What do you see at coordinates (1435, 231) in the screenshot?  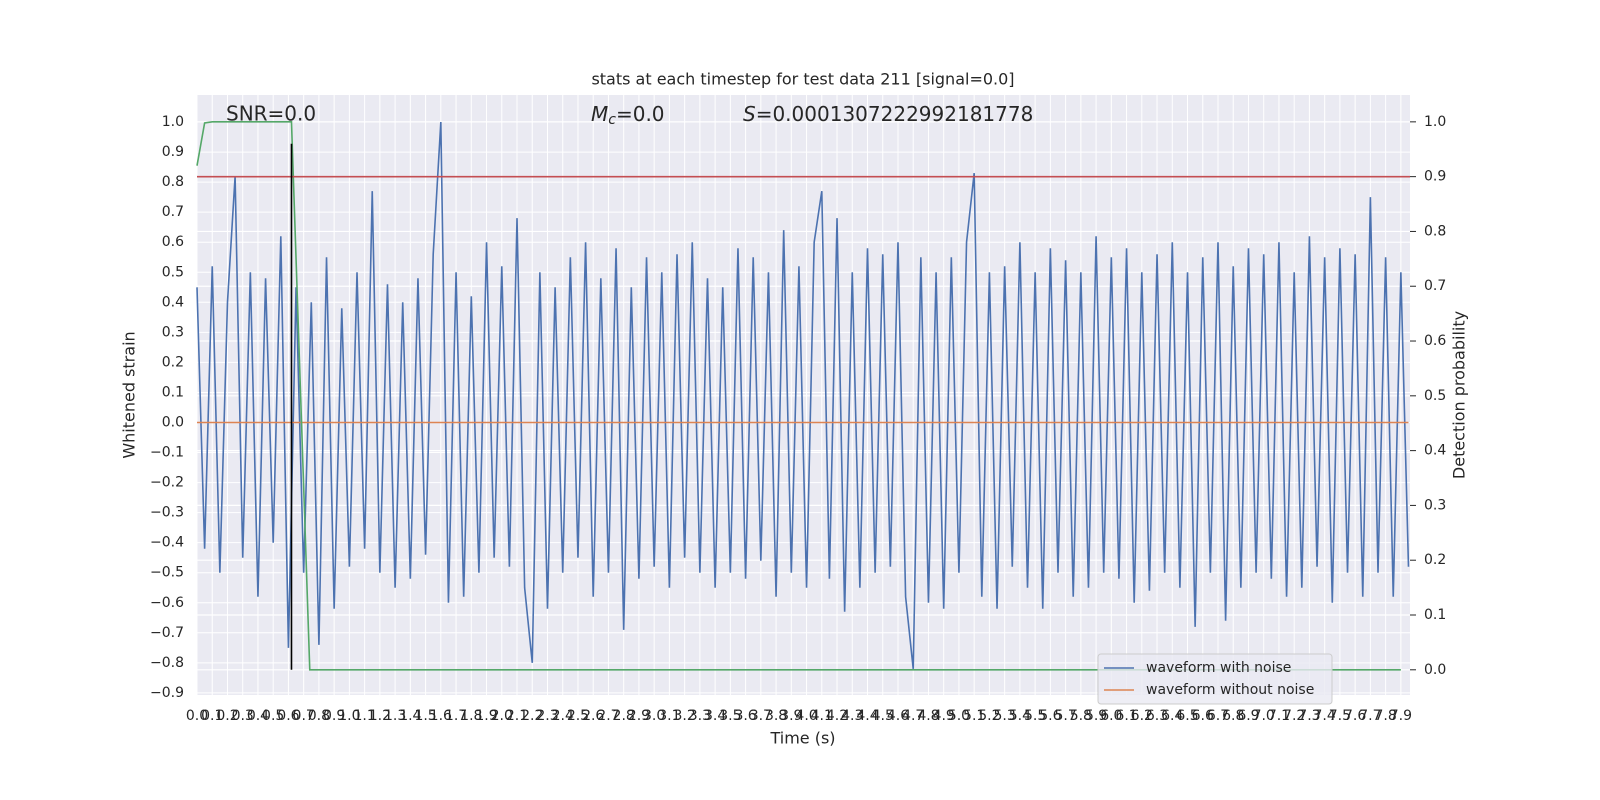 I see `y2-tick-label: 0.8` at bounding box center [1435, 231].